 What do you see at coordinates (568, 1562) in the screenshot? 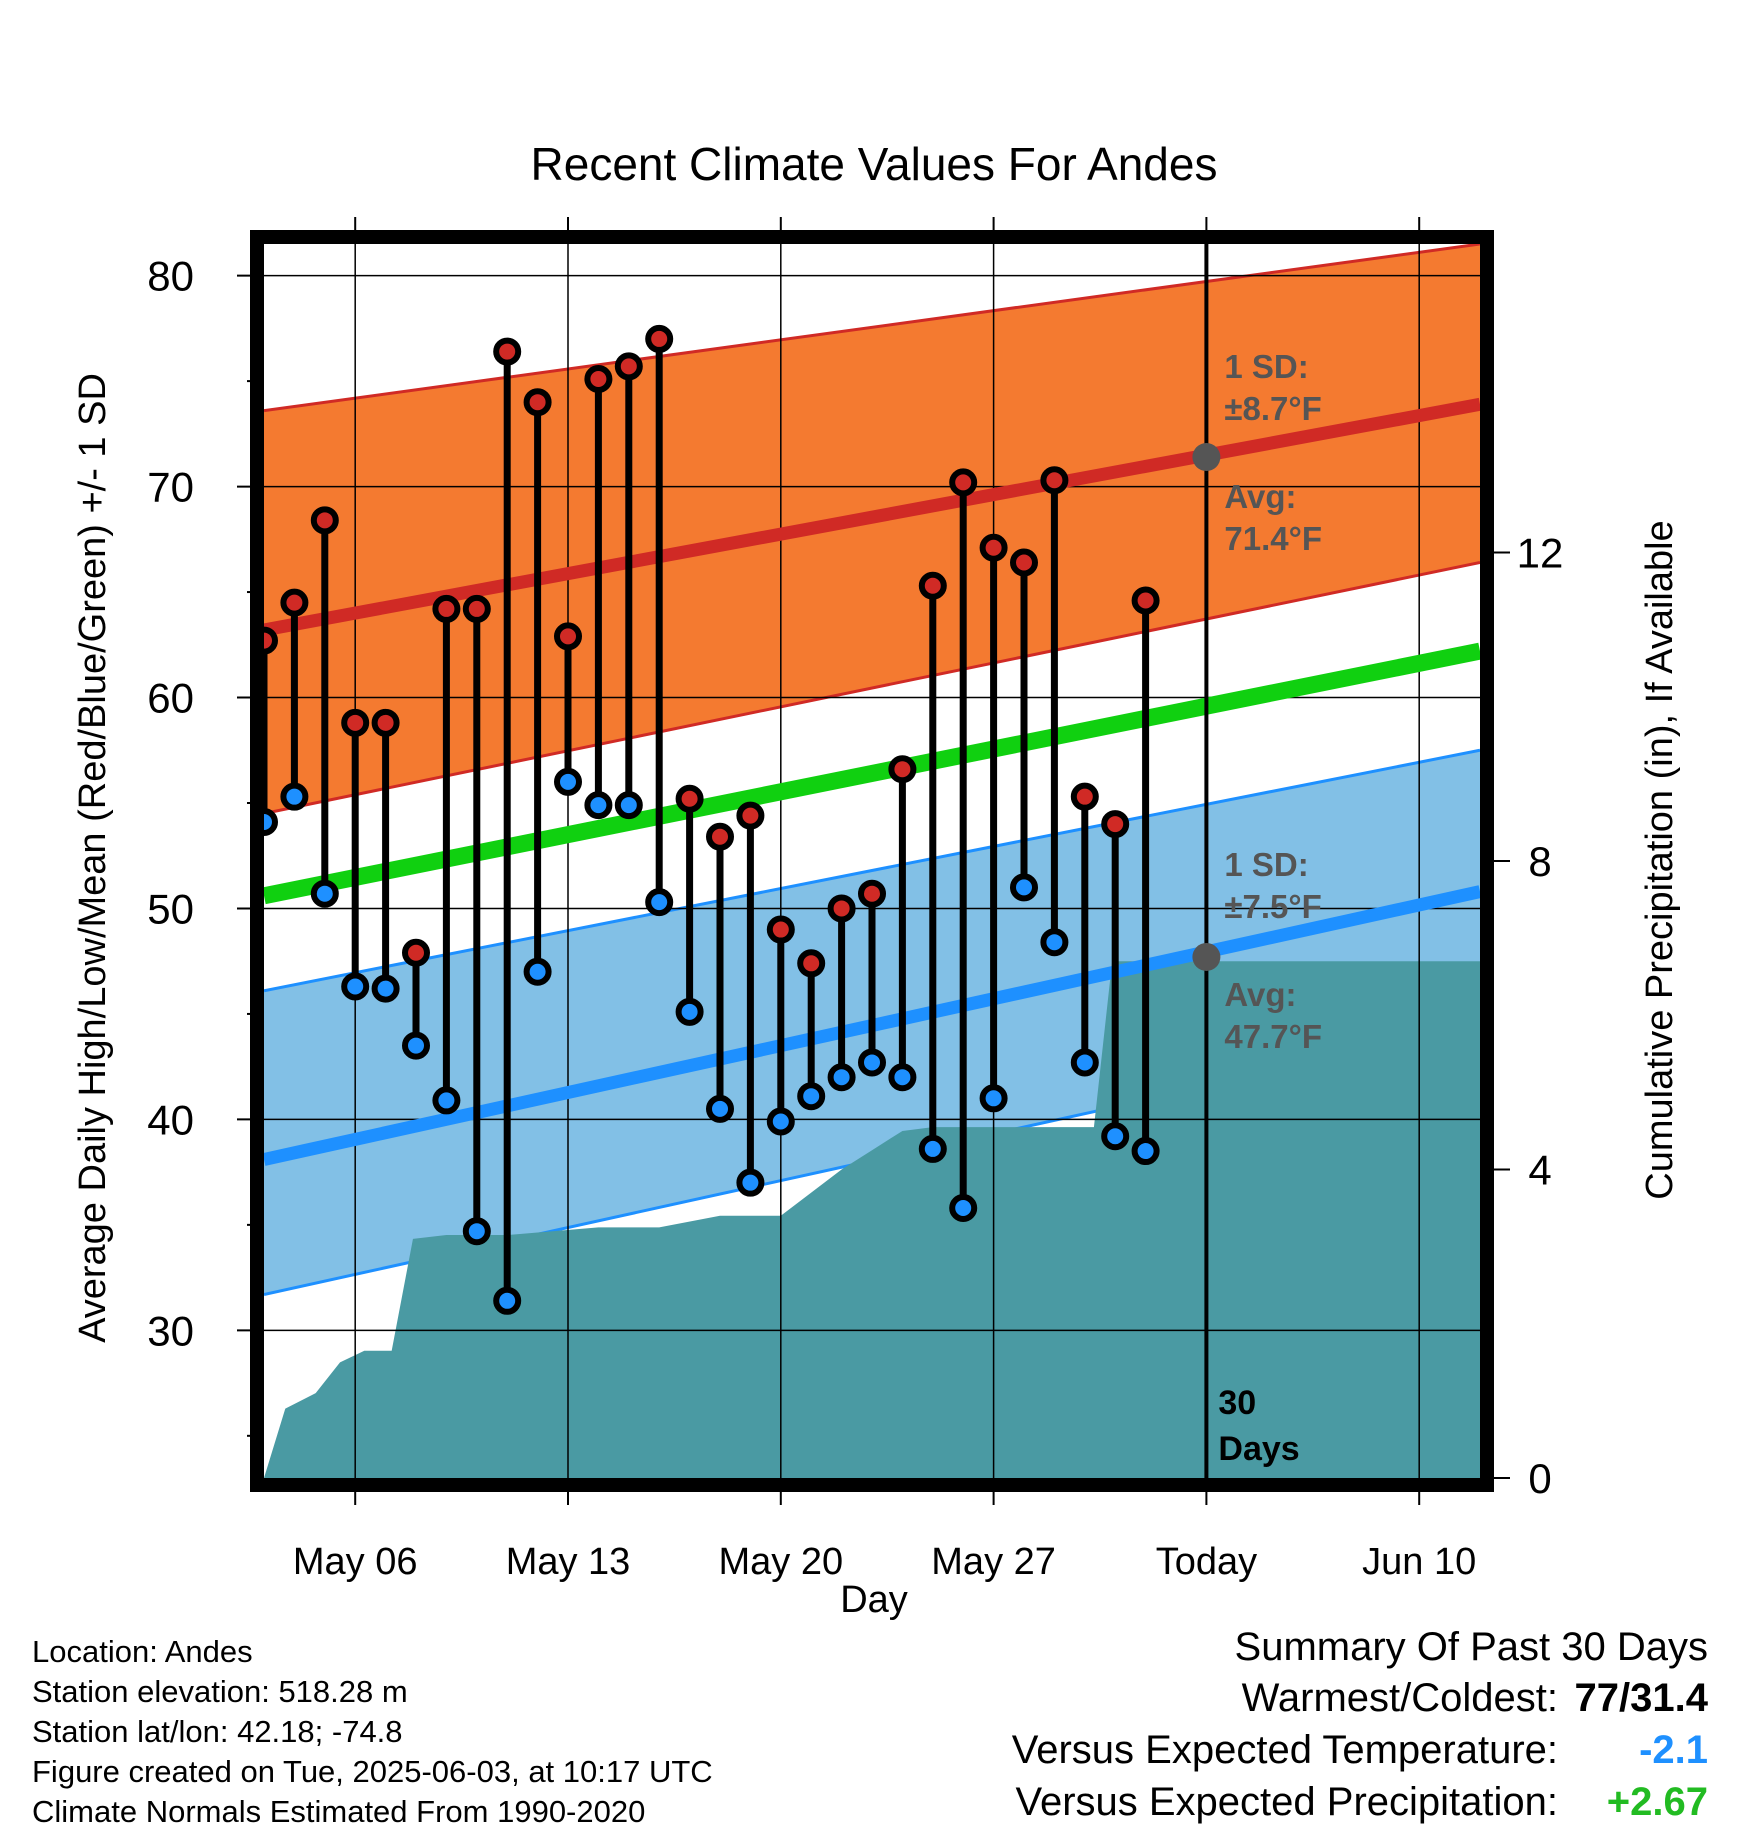
I see `x-tick-label: May 13` at bounding box center [568, 1562].